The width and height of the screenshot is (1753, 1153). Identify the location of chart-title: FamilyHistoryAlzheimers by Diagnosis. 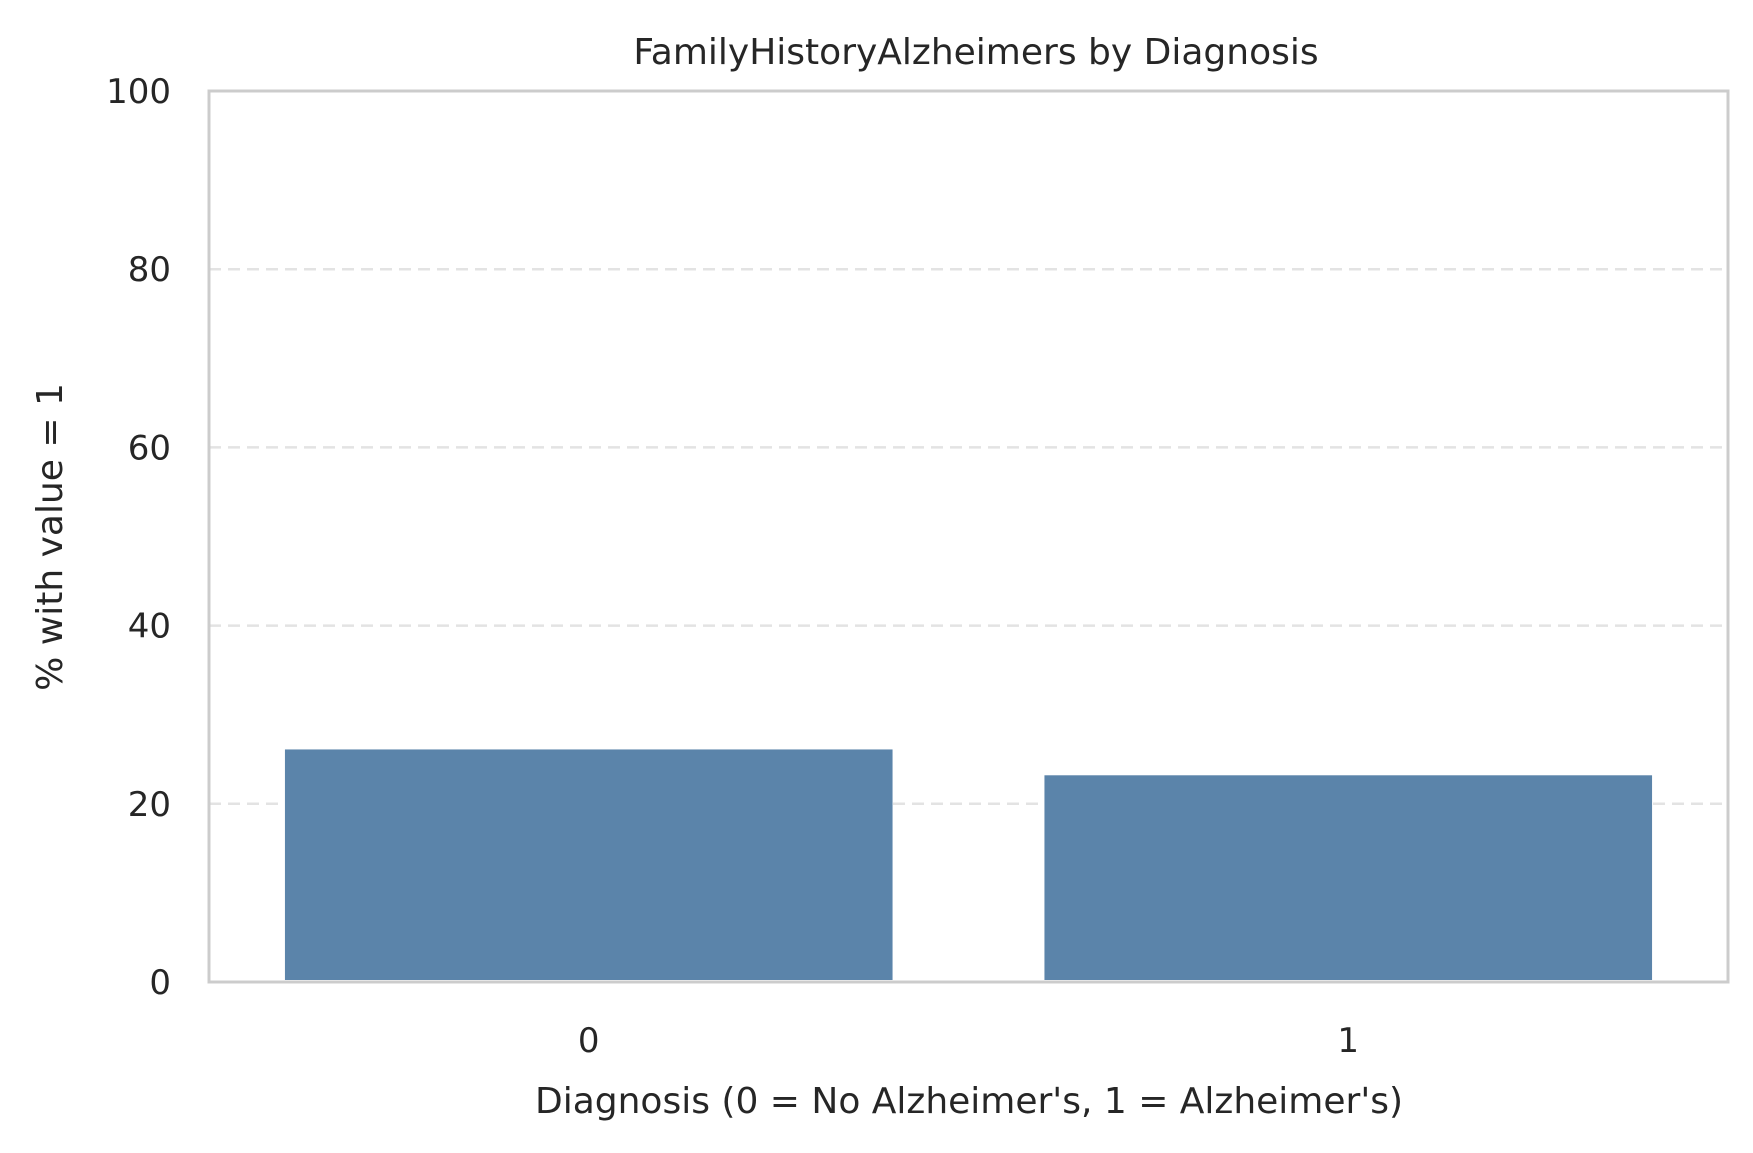
(975, 52).